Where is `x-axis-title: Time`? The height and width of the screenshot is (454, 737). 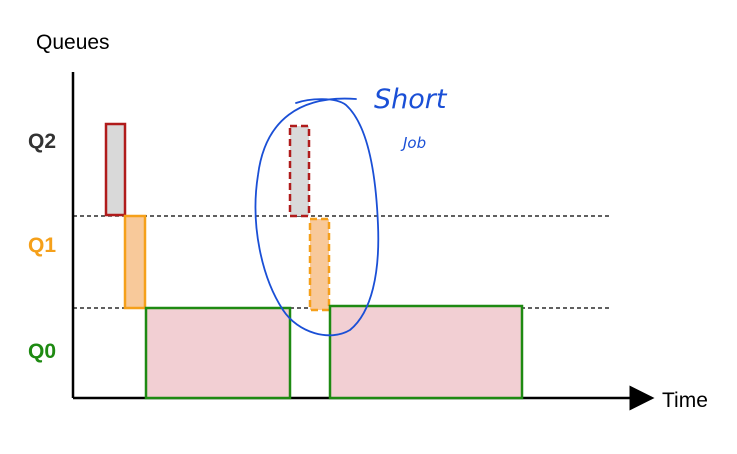 x-axis-title: Time is located at coordinates (685, 400).